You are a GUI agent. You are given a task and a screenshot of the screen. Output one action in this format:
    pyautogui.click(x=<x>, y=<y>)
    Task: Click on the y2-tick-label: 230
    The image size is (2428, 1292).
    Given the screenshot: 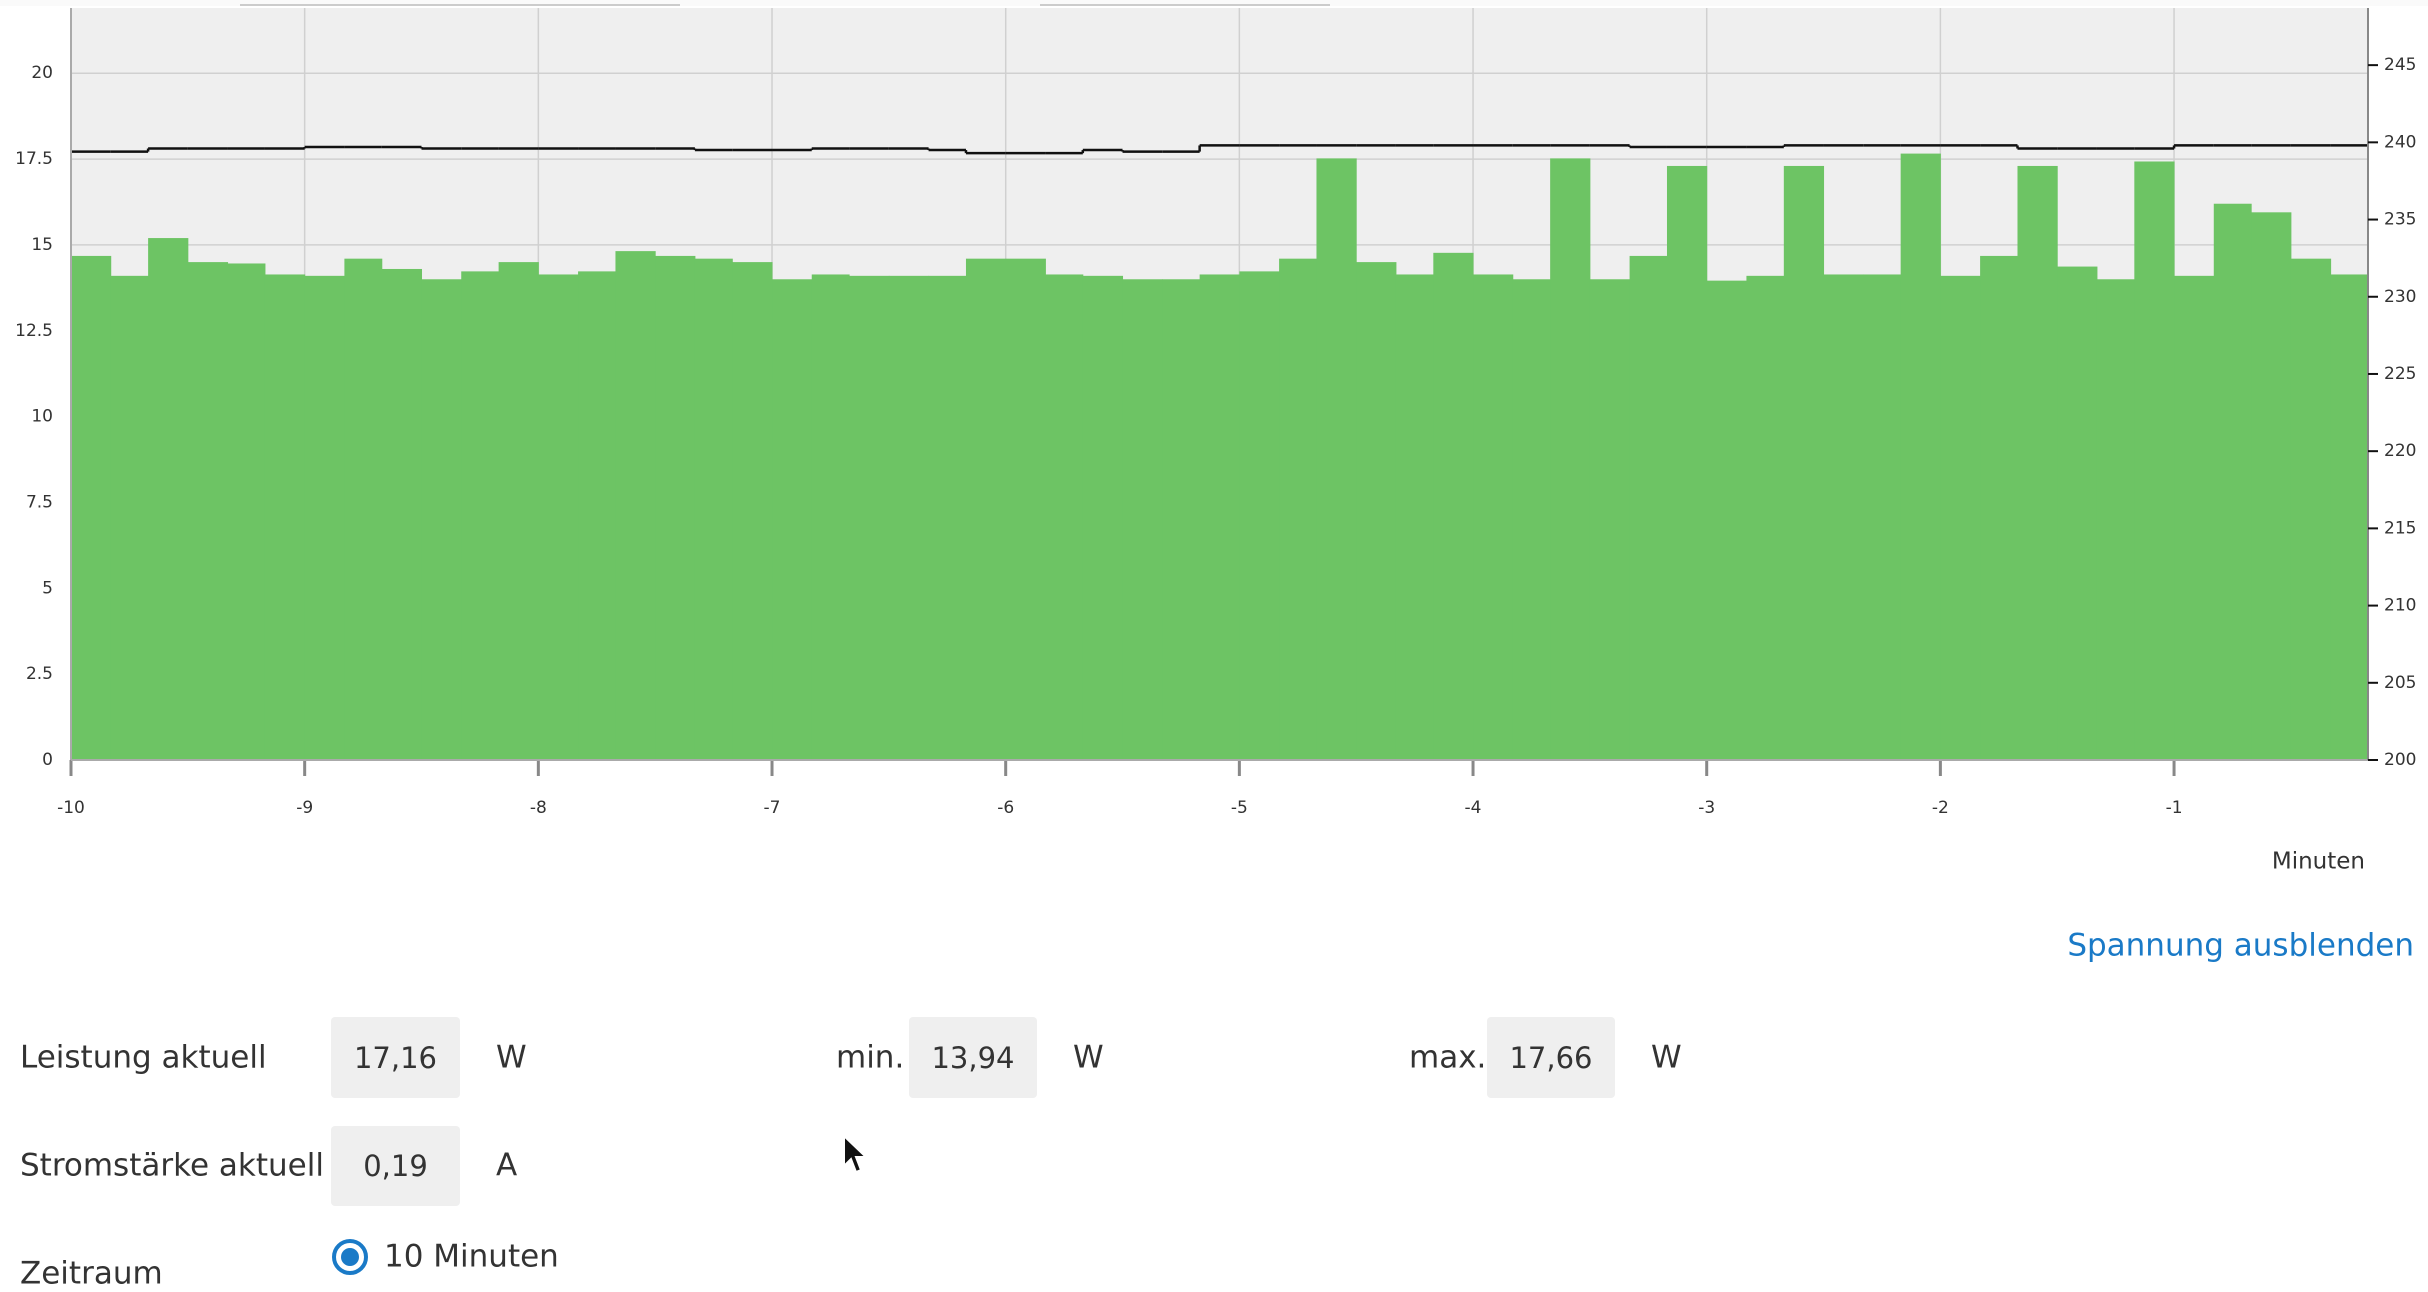 What is the action you would take?
    pyautogui.click(x=2400, y=297)
    